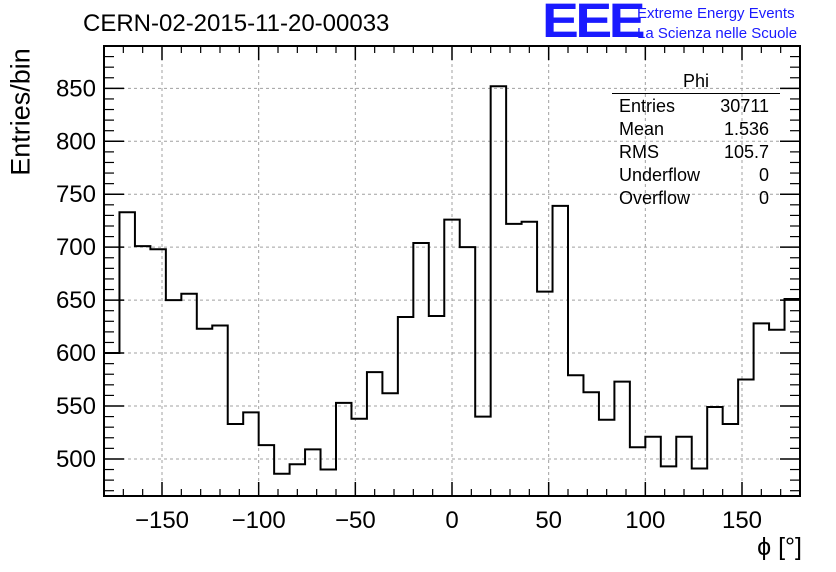  What do you see at coordinates (696, 82) in the screenshot?
I see `stats-title: Phi` at bounding box center [696, 82].